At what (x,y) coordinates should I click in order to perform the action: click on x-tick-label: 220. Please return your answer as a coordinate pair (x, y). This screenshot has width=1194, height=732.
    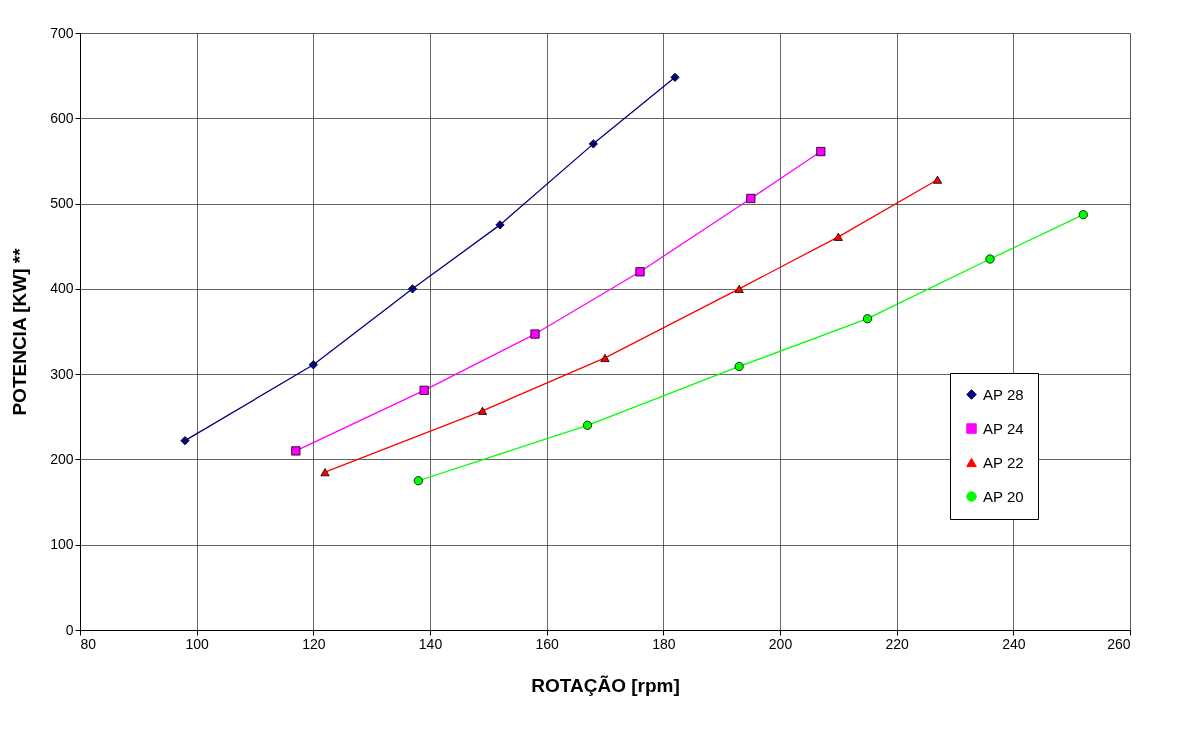
    Looking at the image, I should click on (897, 643).